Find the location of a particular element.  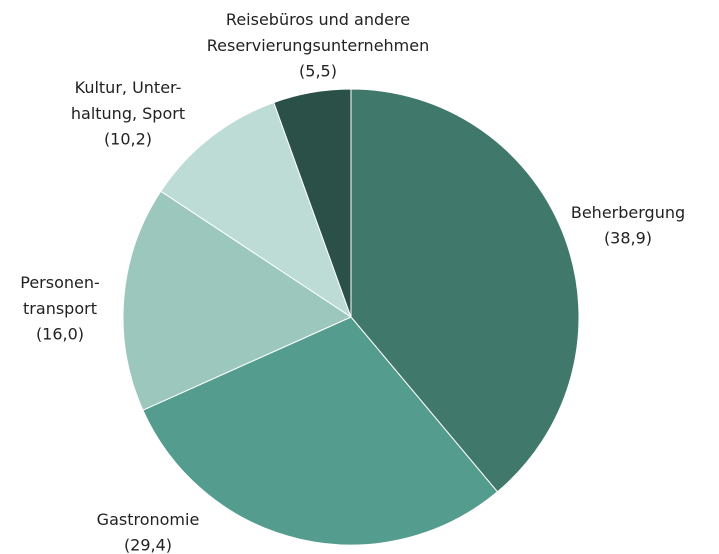

label-line: Beherbergung is located at coordinates (628, 212).